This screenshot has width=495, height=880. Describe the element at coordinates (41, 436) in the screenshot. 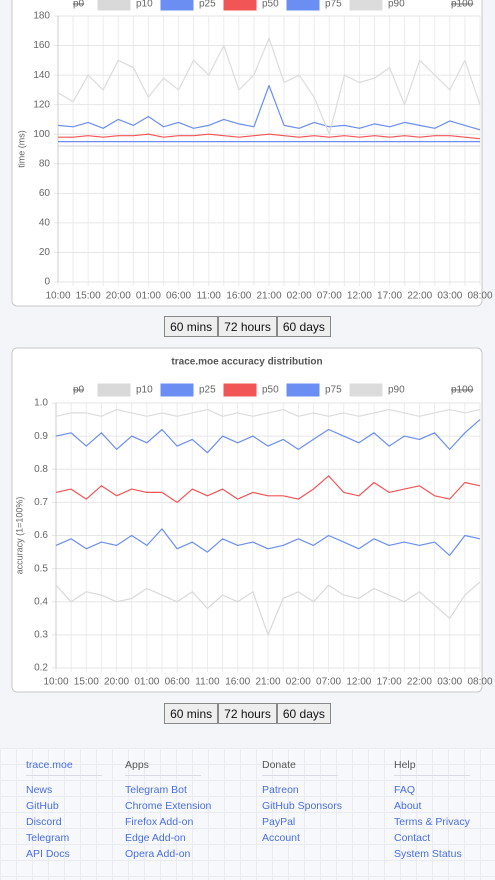

I see `y-tick-label: 0.9` at that location.